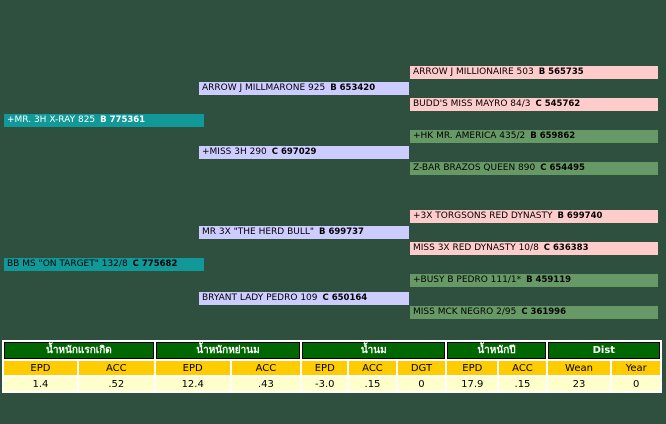 Image resolution: width=666 pixels, height=424 pixels. I want to click on pedigree-entry: BUDD'S MISS MAYRO 84/3 C 545762, so click(534, 104).